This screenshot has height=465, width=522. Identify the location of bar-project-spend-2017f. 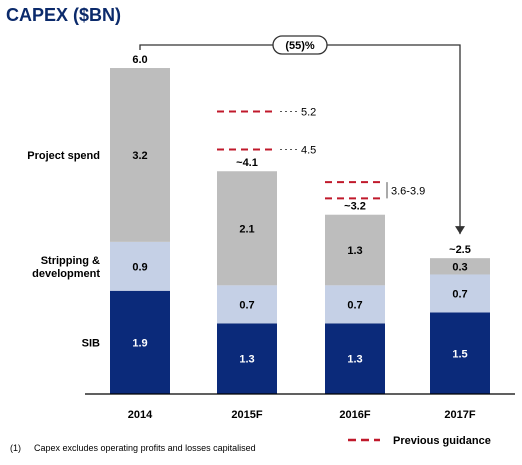
(460, 266).